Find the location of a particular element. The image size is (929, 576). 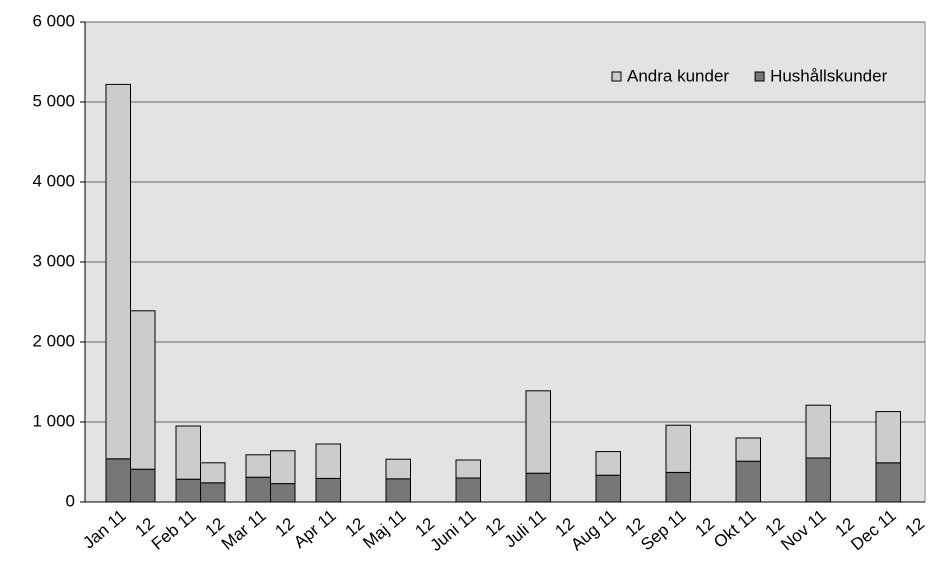

x-tick-label: Juli 11 is located at coordinates (525, 528).